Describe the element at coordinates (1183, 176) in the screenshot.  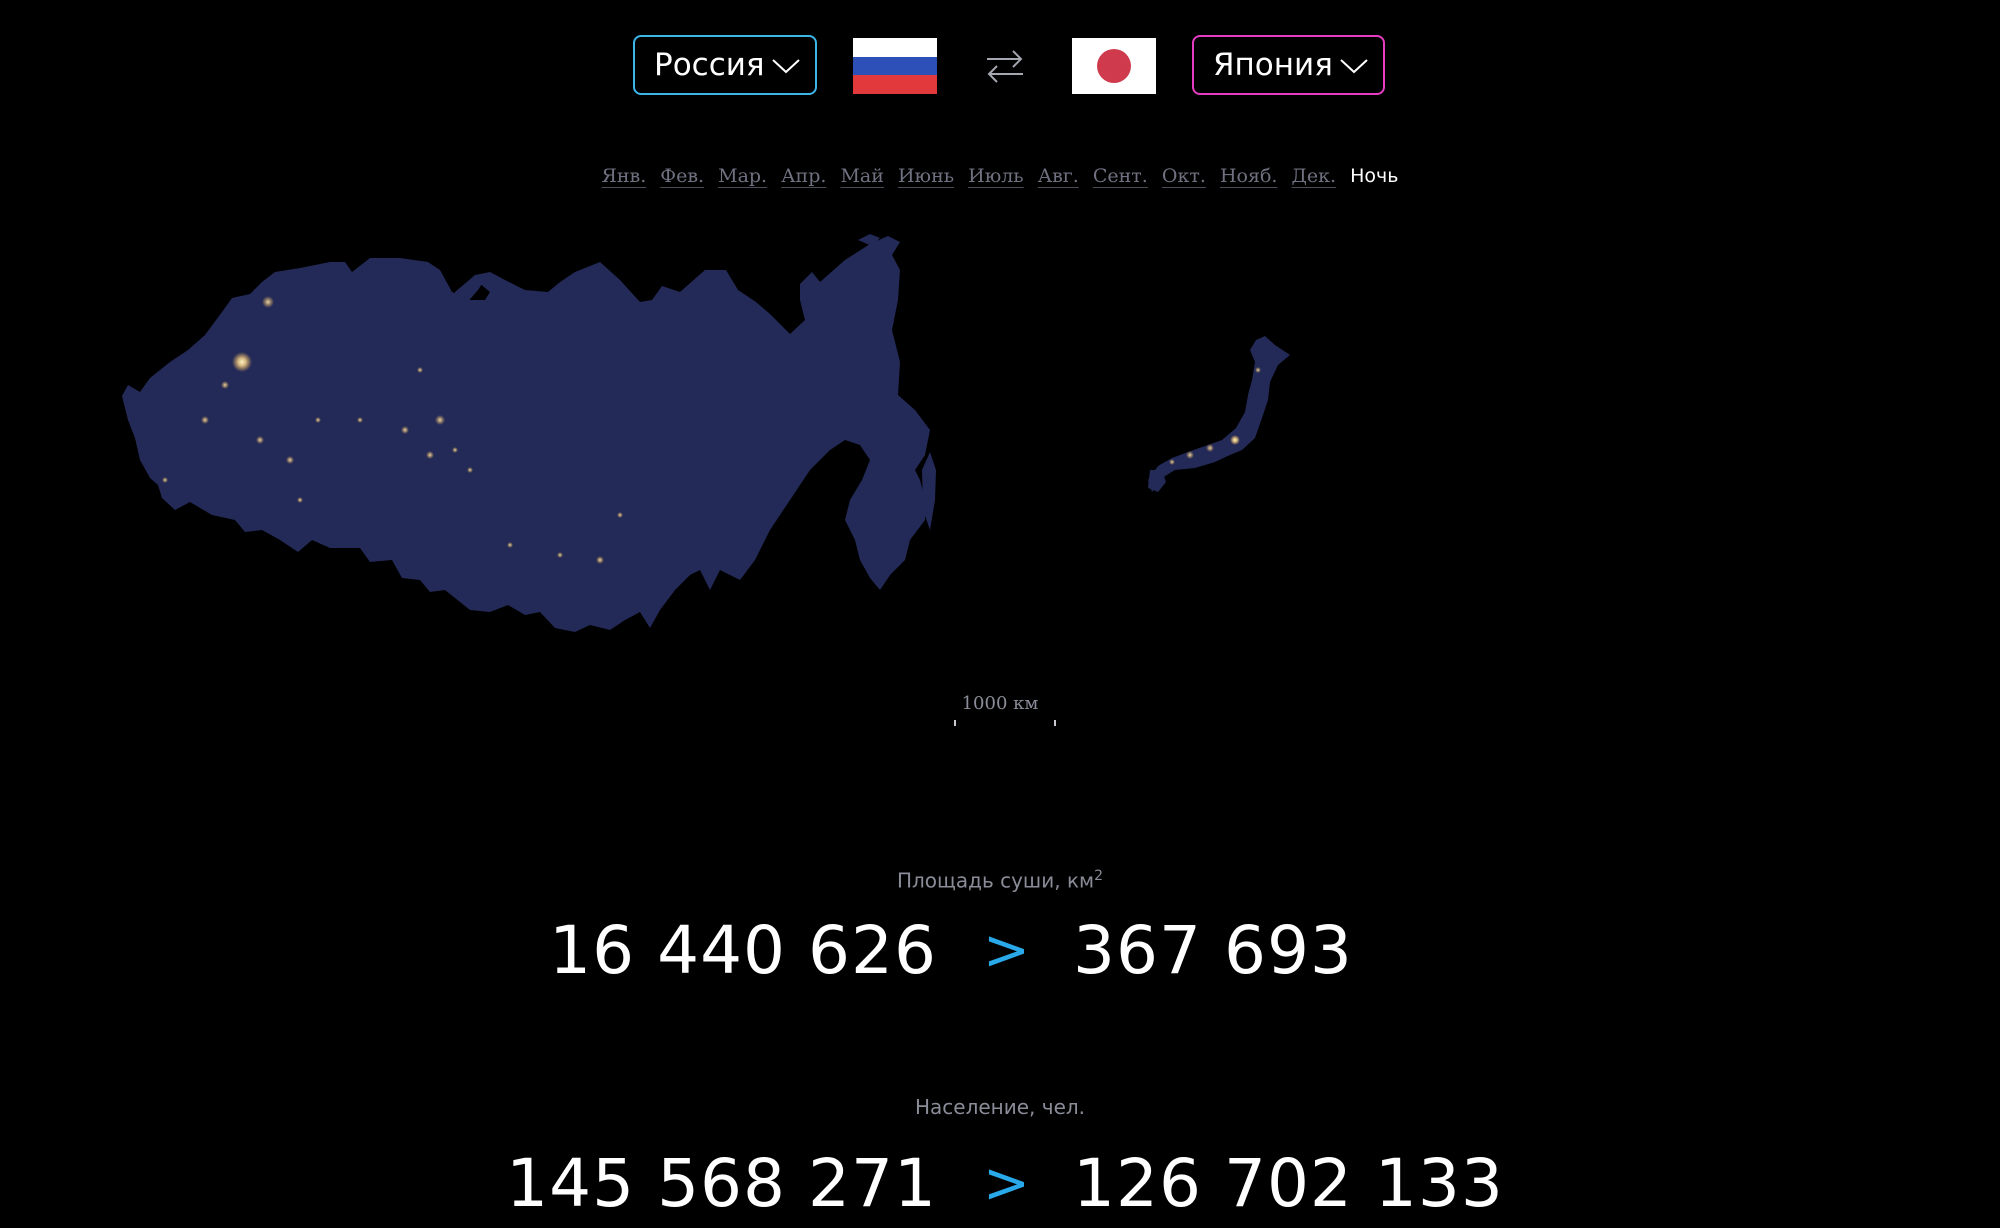
I see `tab-month: Окт.` at that location.